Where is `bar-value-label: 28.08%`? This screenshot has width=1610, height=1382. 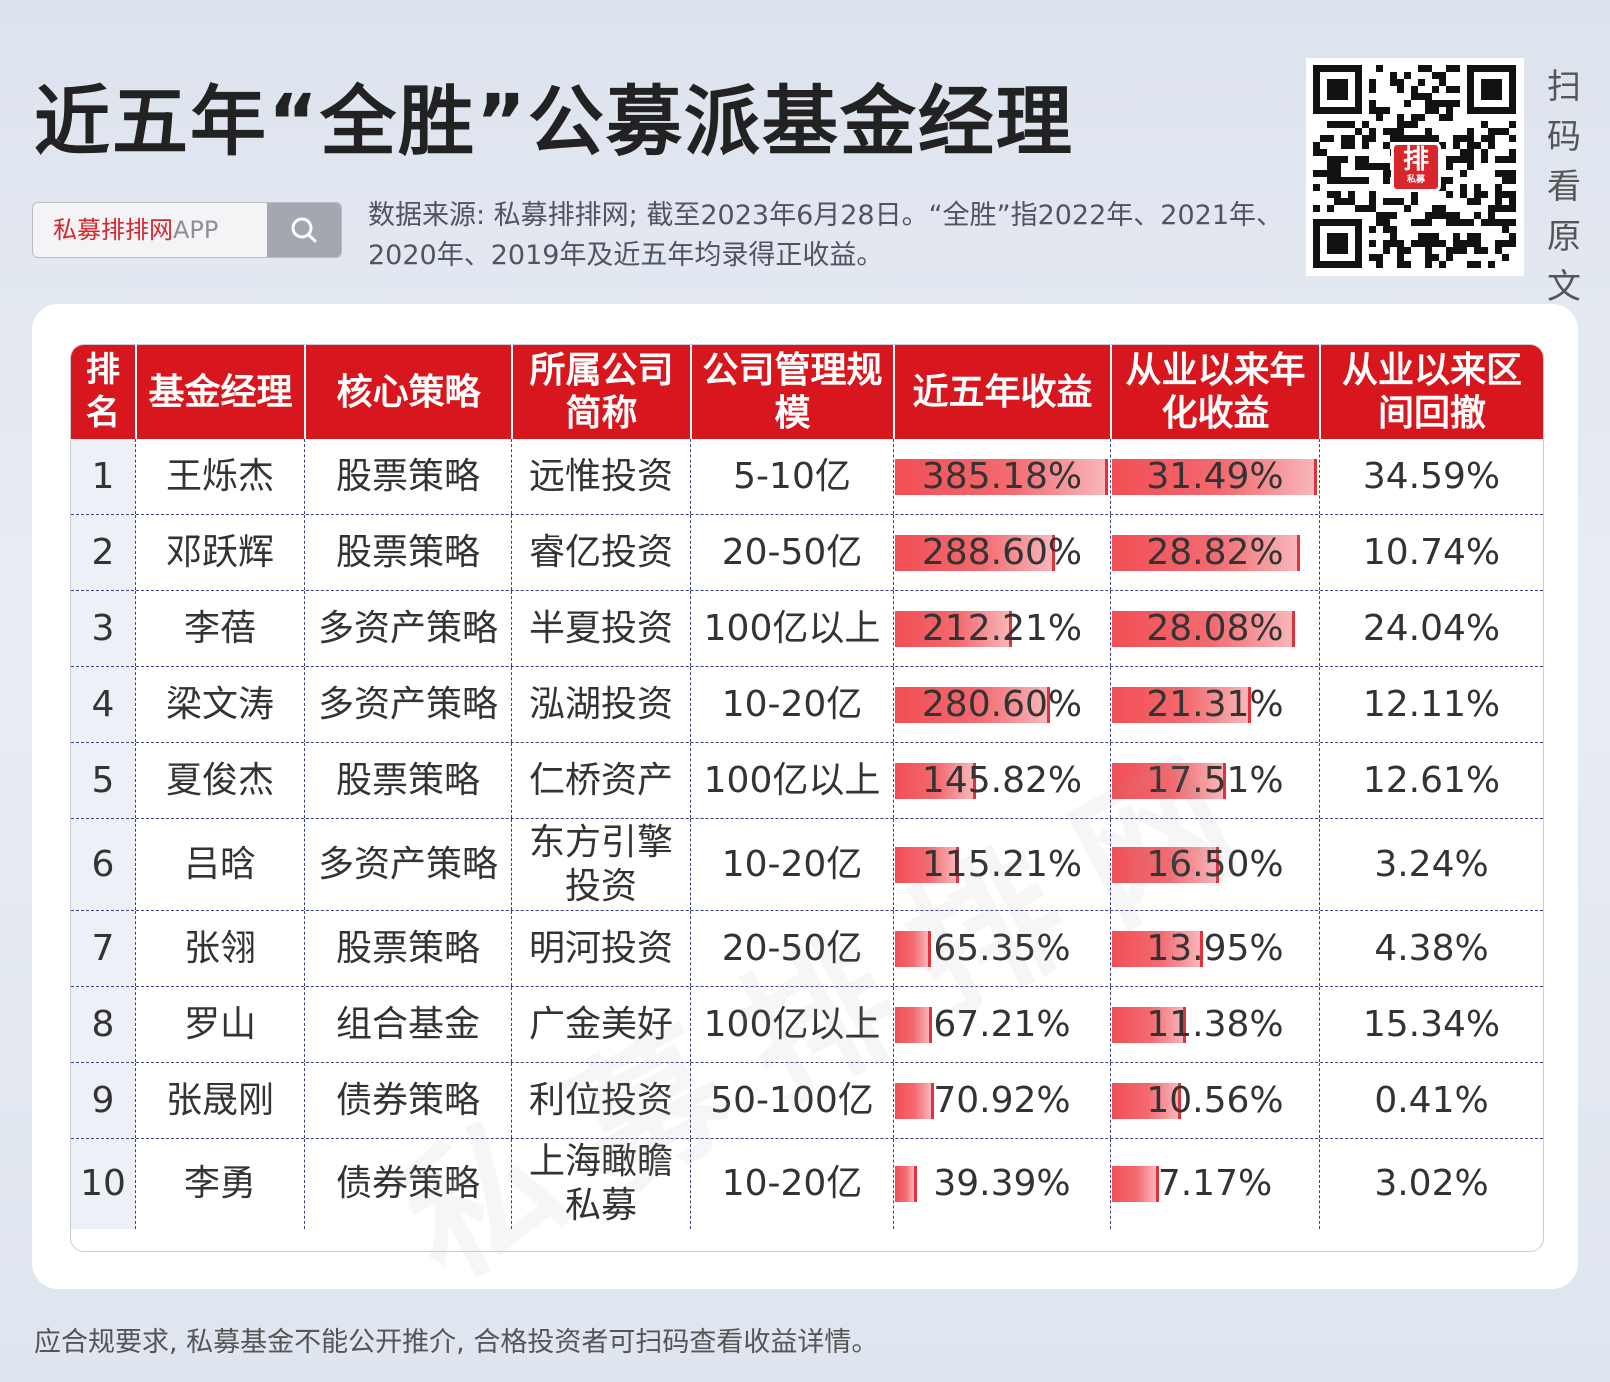 bar-value-label: 28.08% is located at coordinates (1215, 628).